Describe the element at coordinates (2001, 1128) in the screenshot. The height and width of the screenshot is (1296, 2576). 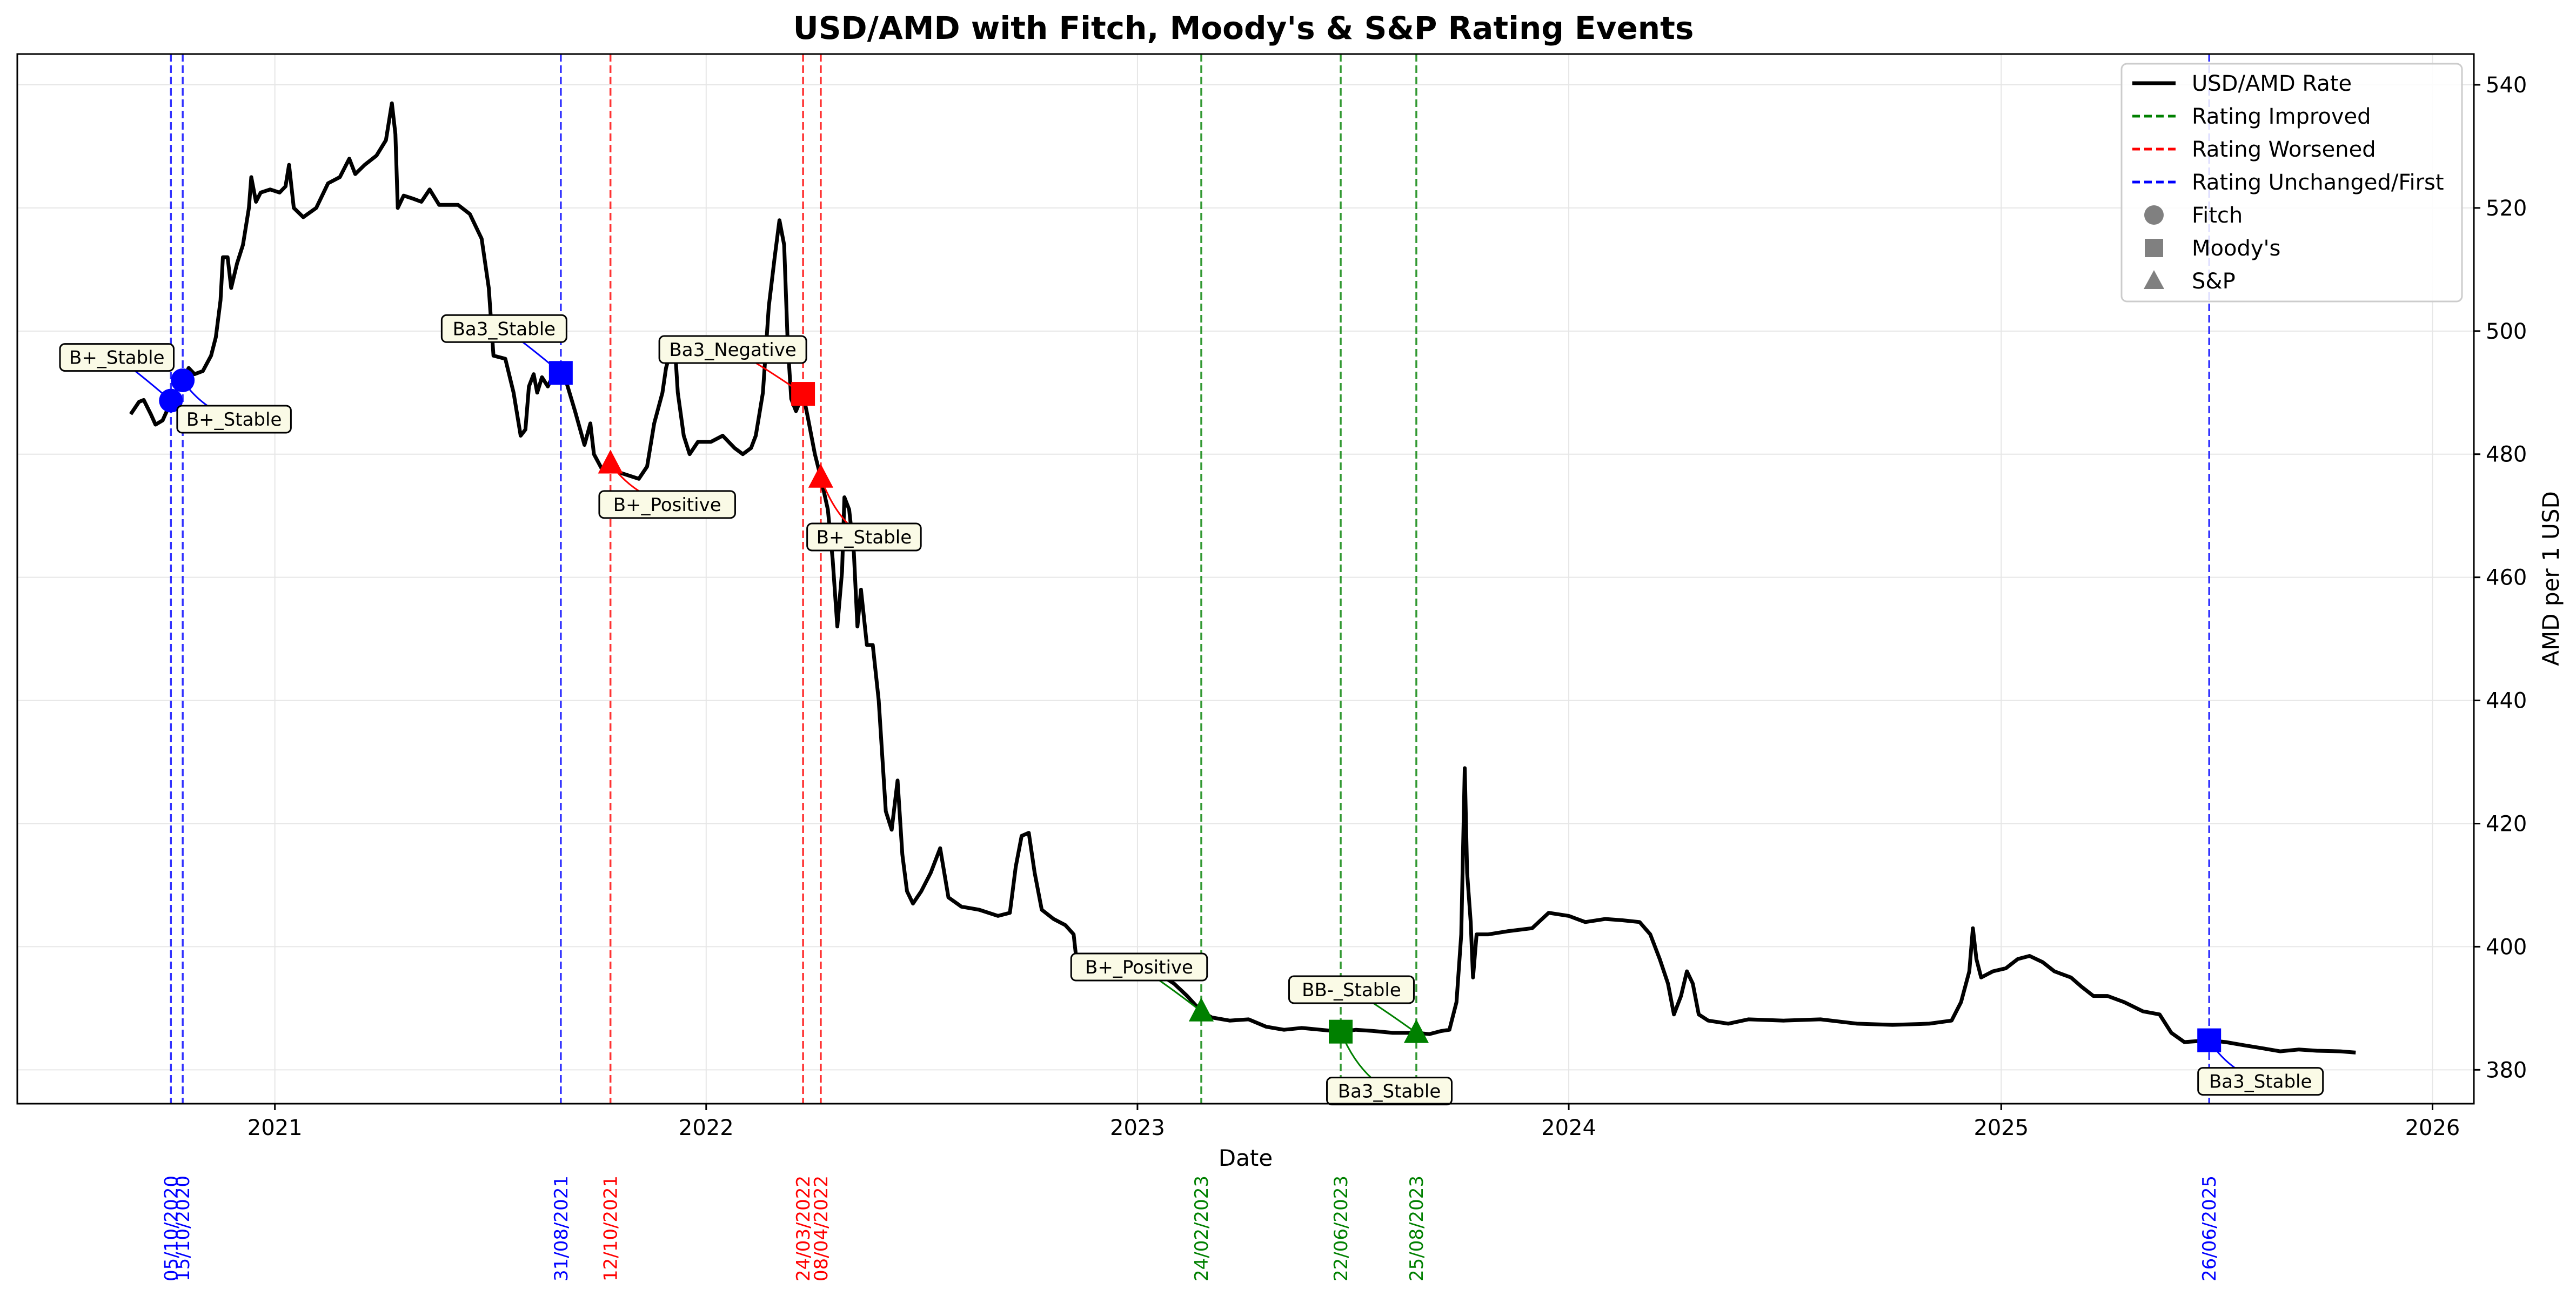
I see `x-tick-label: 2025` at that location.